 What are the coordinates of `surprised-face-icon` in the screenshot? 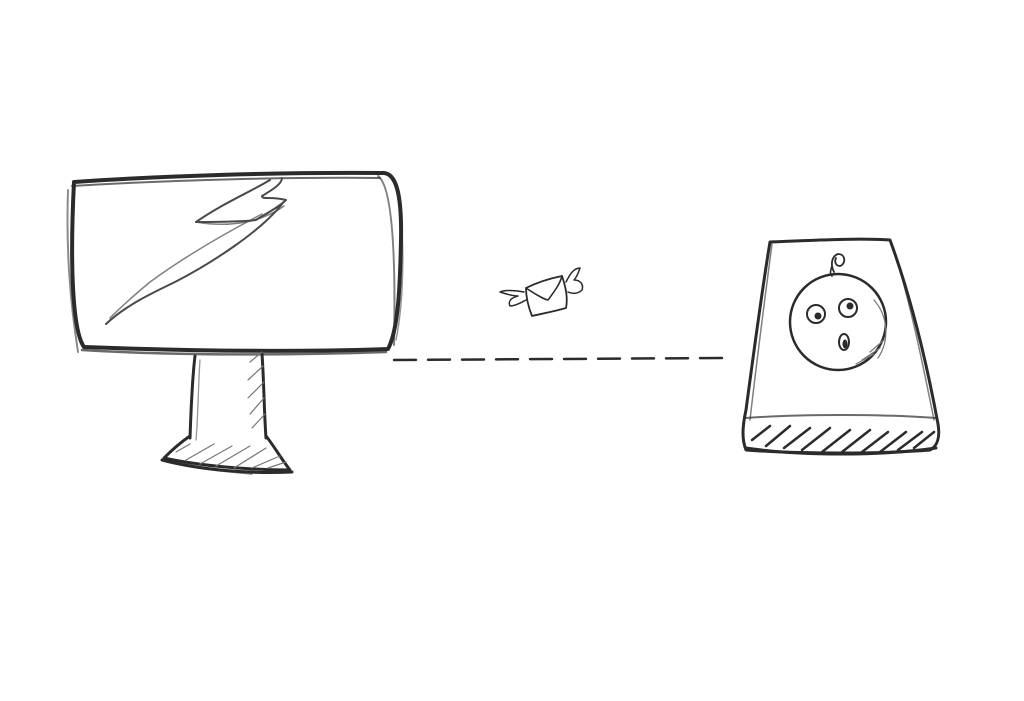 It's located at (838, 312).